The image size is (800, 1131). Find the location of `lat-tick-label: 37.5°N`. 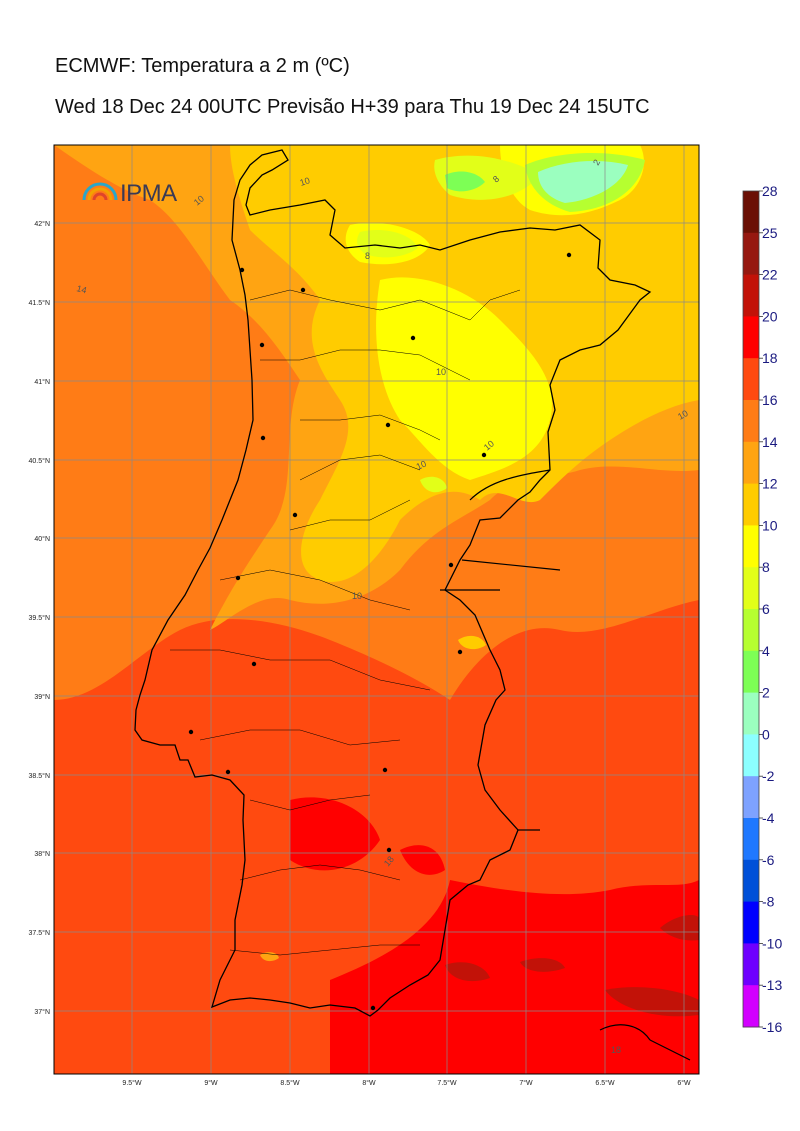

lat-tick-label: 37.5°N is located at coordinates (39, 933).